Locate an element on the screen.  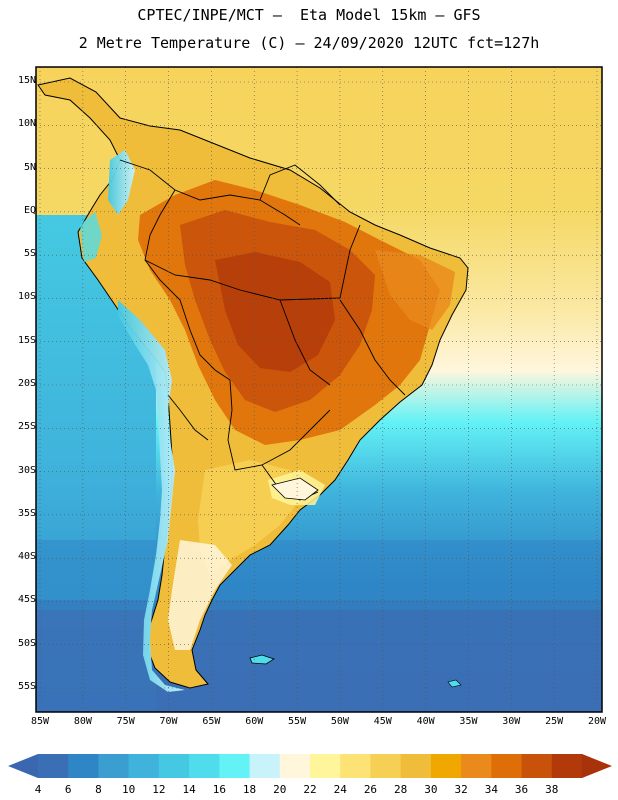
color-scale-bar is located at coordinates (310, 766).